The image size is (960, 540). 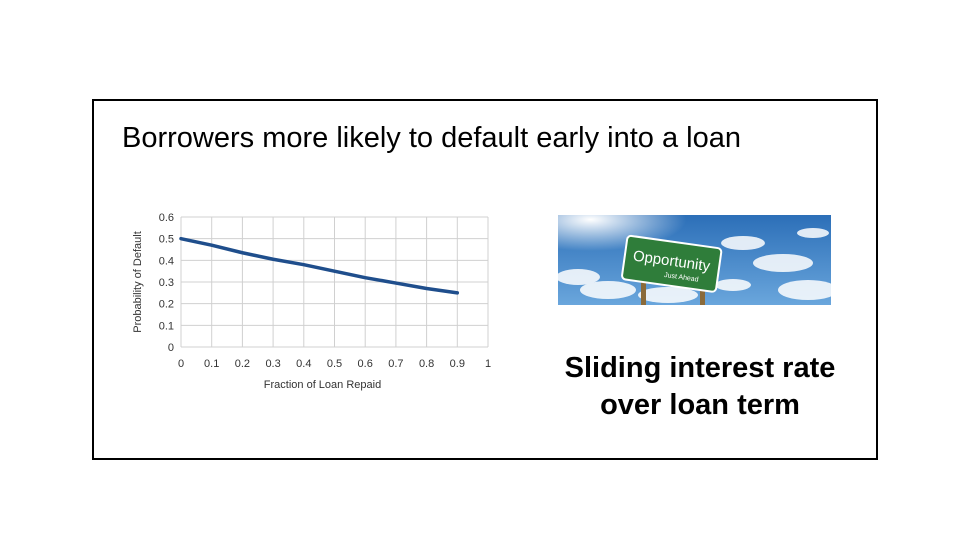 What do you see at coordinates (700, 368) in the screenshot?
I see `caption-line-1: Sliding interest rate` at bounding box center [700, 368].